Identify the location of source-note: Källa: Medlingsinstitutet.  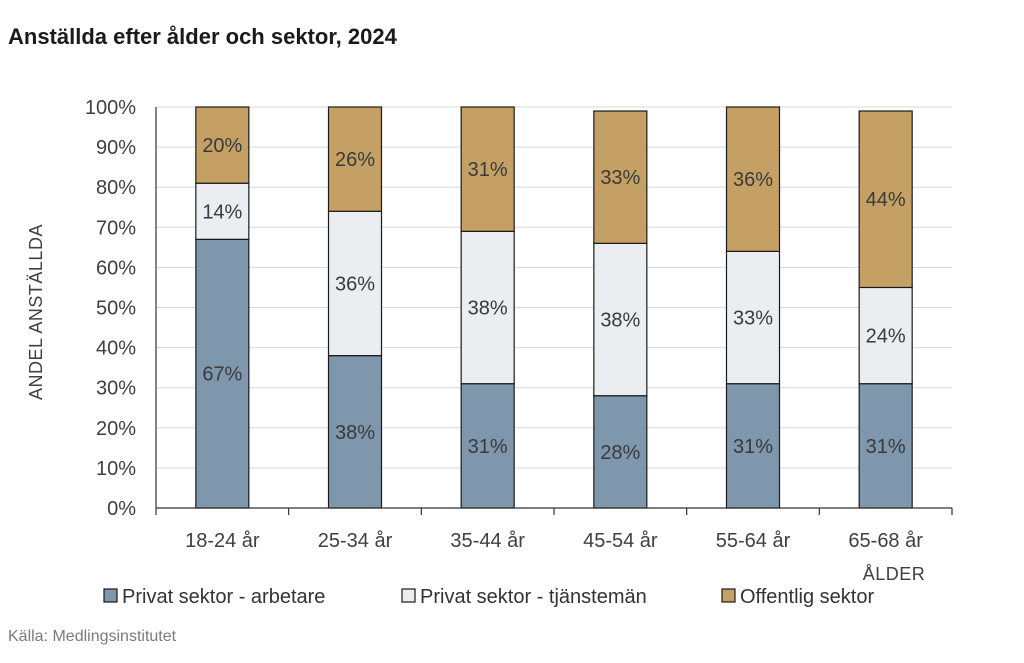
(92, 636).